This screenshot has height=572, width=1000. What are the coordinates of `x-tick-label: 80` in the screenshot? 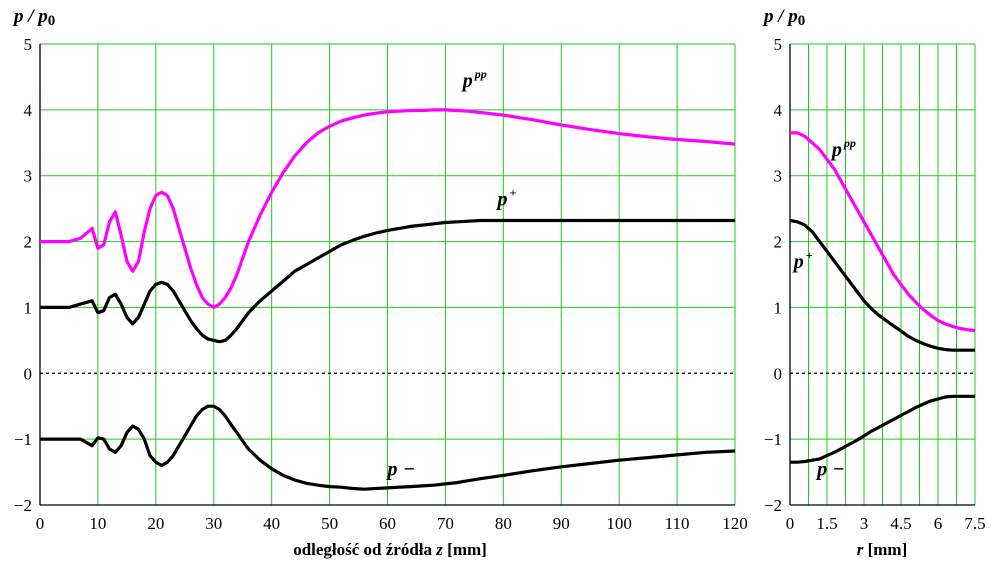 It's located at (503, 523).